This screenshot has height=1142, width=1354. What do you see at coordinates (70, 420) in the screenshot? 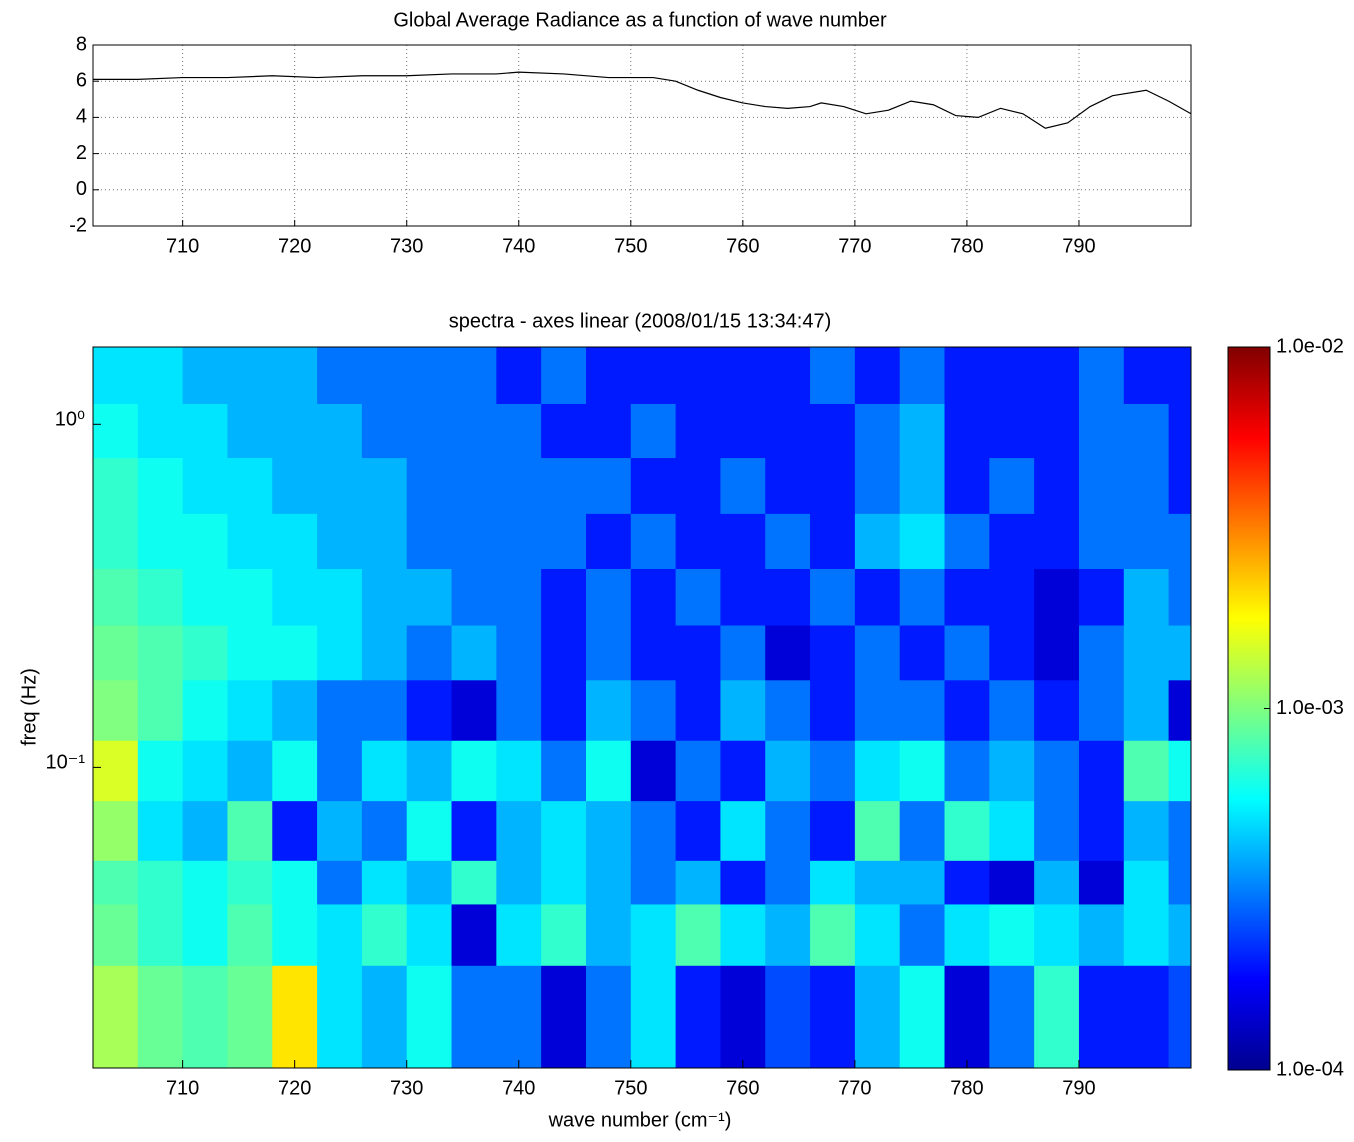
I see `y-tick-label: 10⁰` at bounding box center [70, 420].